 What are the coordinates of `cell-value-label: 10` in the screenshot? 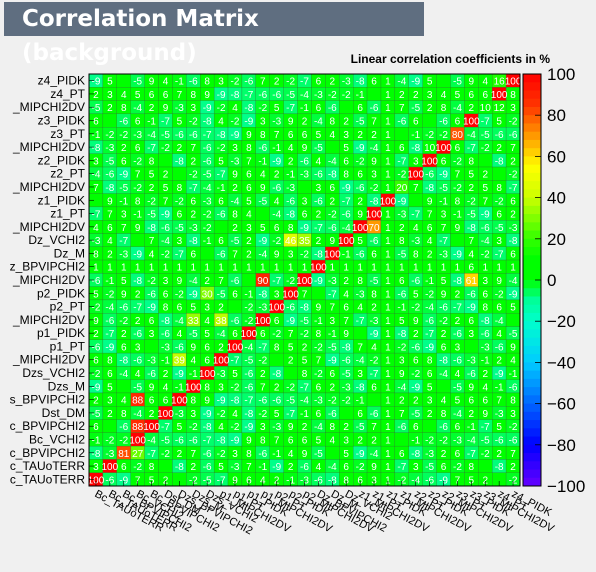 It's located at (430, 148).